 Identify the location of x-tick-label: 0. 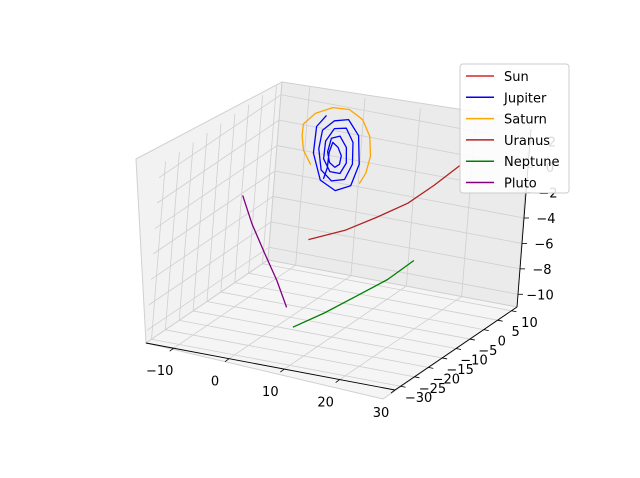
(215, 382).